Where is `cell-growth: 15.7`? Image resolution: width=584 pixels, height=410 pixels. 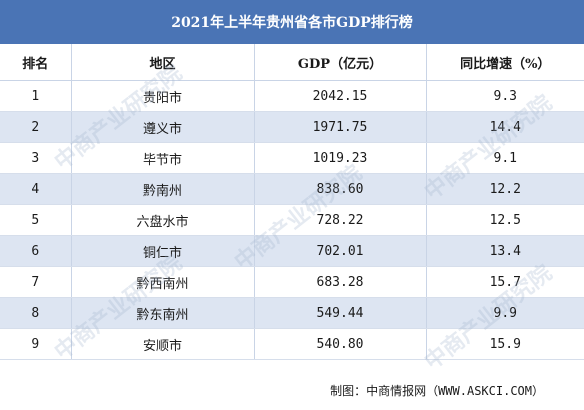
cell-growth: 15.7 is located at coordinates (505, 282).